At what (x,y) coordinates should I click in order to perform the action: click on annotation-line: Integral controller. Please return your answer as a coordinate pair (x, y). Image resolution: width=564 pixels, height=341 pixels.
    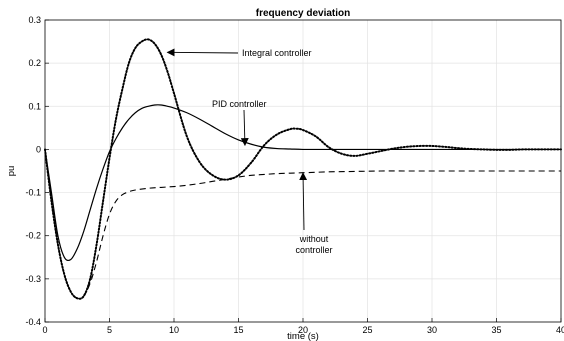
    Looking at the image, I should click on (277, 53).